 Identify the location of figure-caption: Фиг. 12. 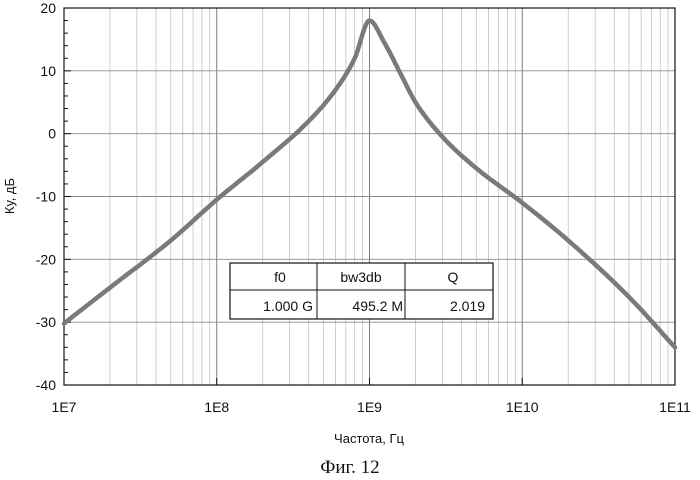
(349, 467).